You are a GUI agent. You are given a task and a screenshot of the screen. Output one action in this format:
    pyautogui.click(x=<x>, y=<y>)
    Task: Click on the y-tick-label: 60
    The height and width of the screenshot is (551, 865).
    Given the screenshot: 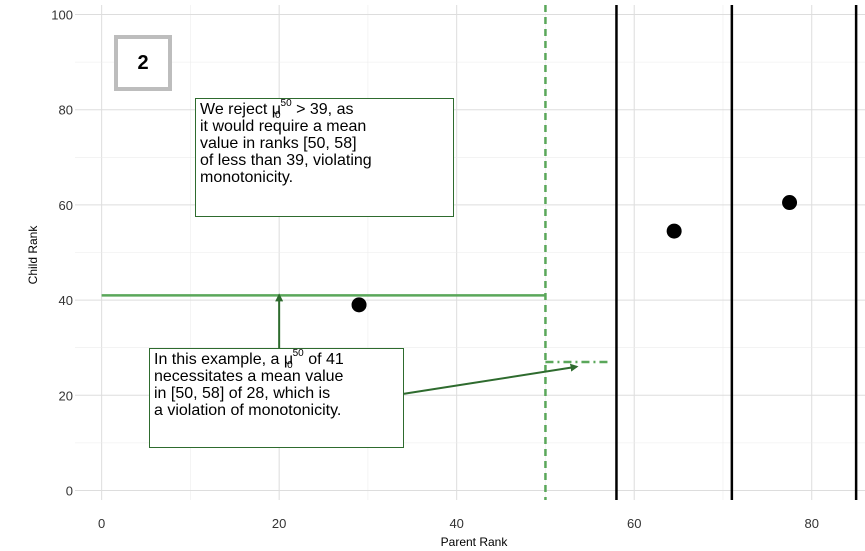 What is the action you would take?
    pyautogui.click(x=66, y=205)
    